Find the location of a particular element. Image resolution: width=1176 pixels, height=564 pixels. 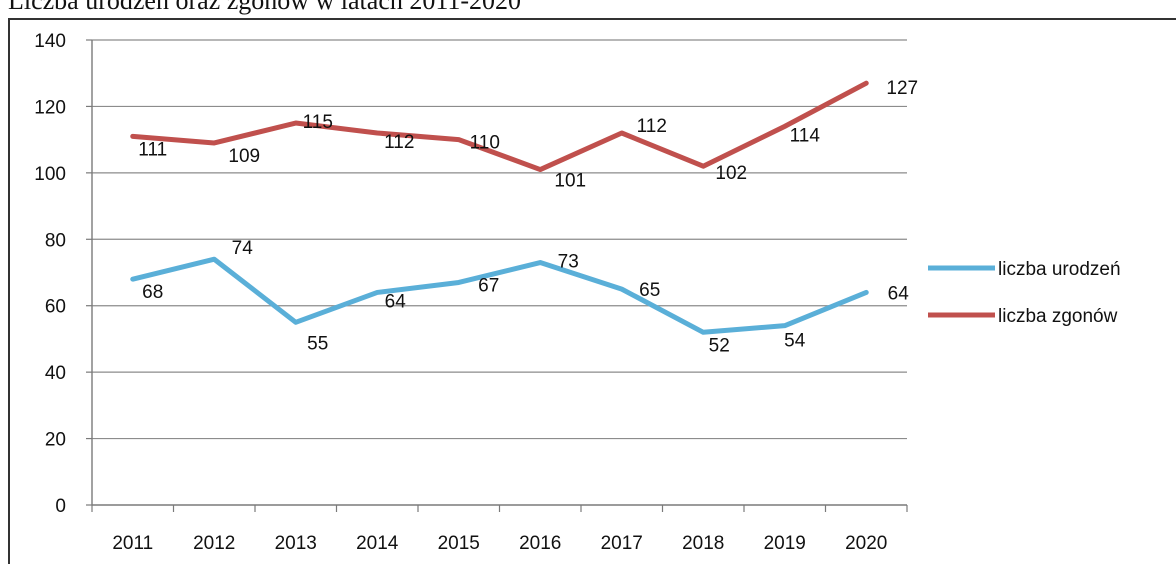

y-tick-label: 0 is located at coordinates (60, 506).